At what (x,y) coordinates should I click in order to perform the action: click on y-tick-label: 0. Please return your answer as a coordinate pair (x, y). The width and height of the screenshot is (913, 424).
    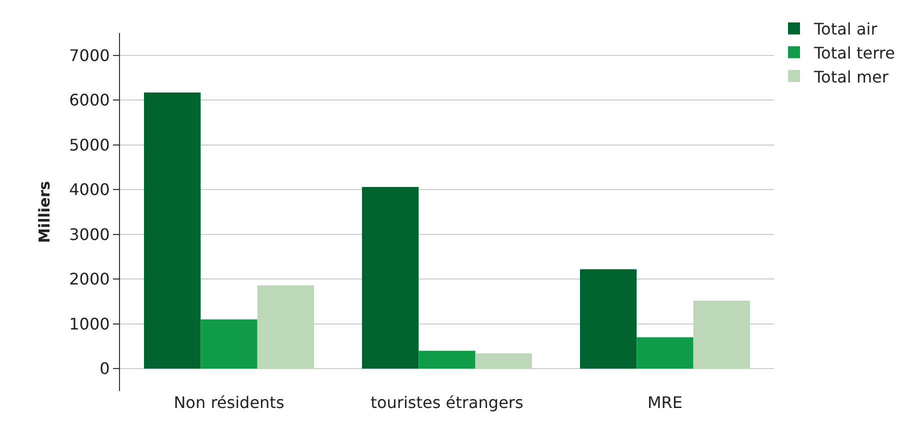
    Looking at the image, I should click on (105, 368).